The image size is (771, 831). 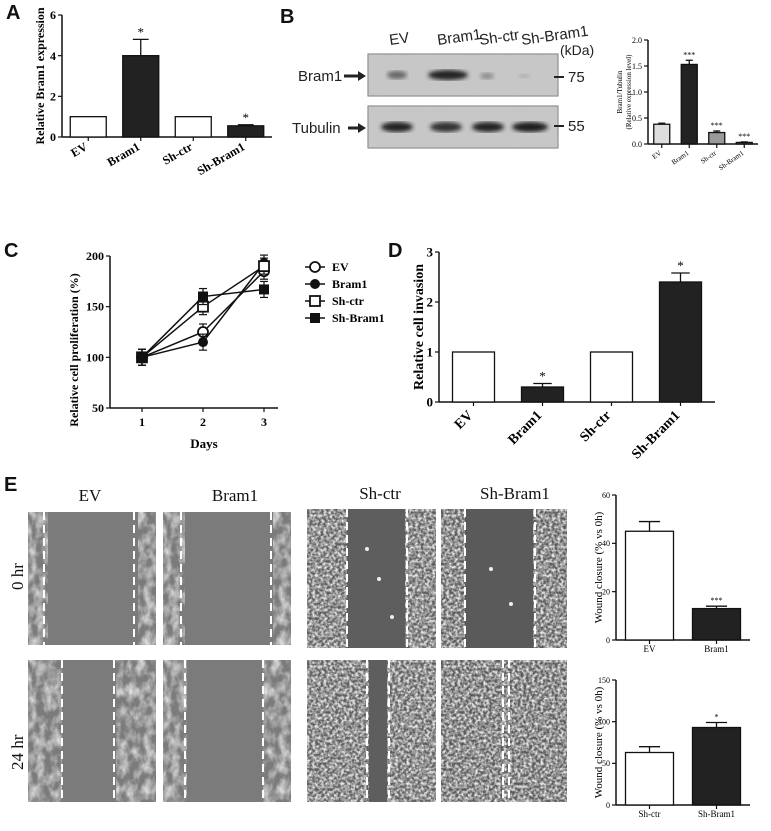 I want to click on y-tick-label: 2.0, so click(x=637, y=40).